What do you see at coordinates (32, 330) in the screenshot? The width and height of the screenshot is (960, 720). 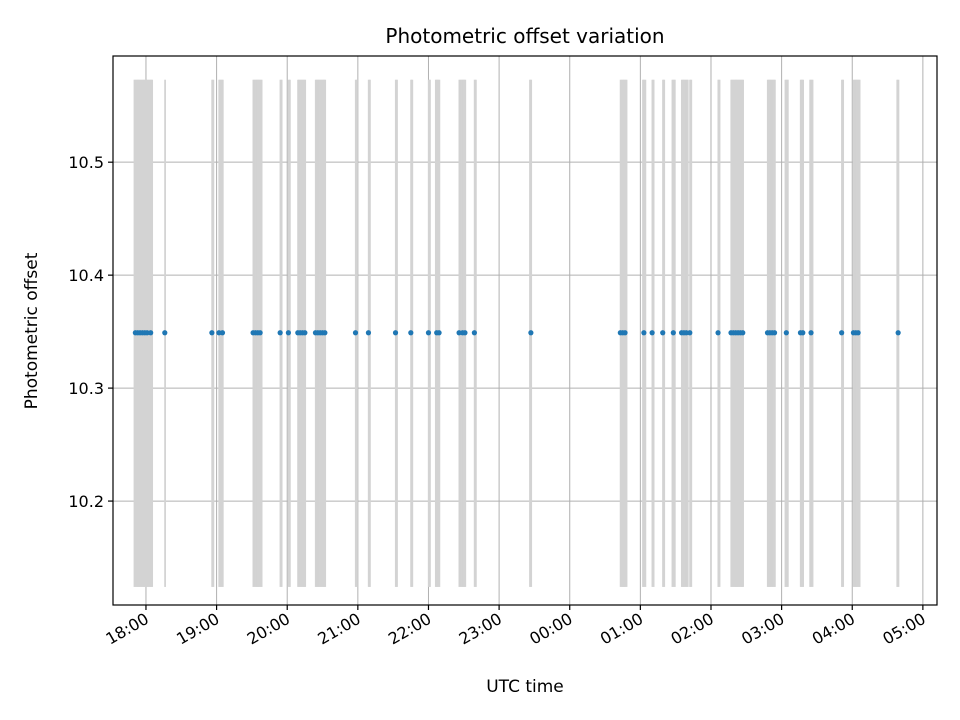 I see `y-axis-label: Photometric offset` at bounding box center [32, 330].